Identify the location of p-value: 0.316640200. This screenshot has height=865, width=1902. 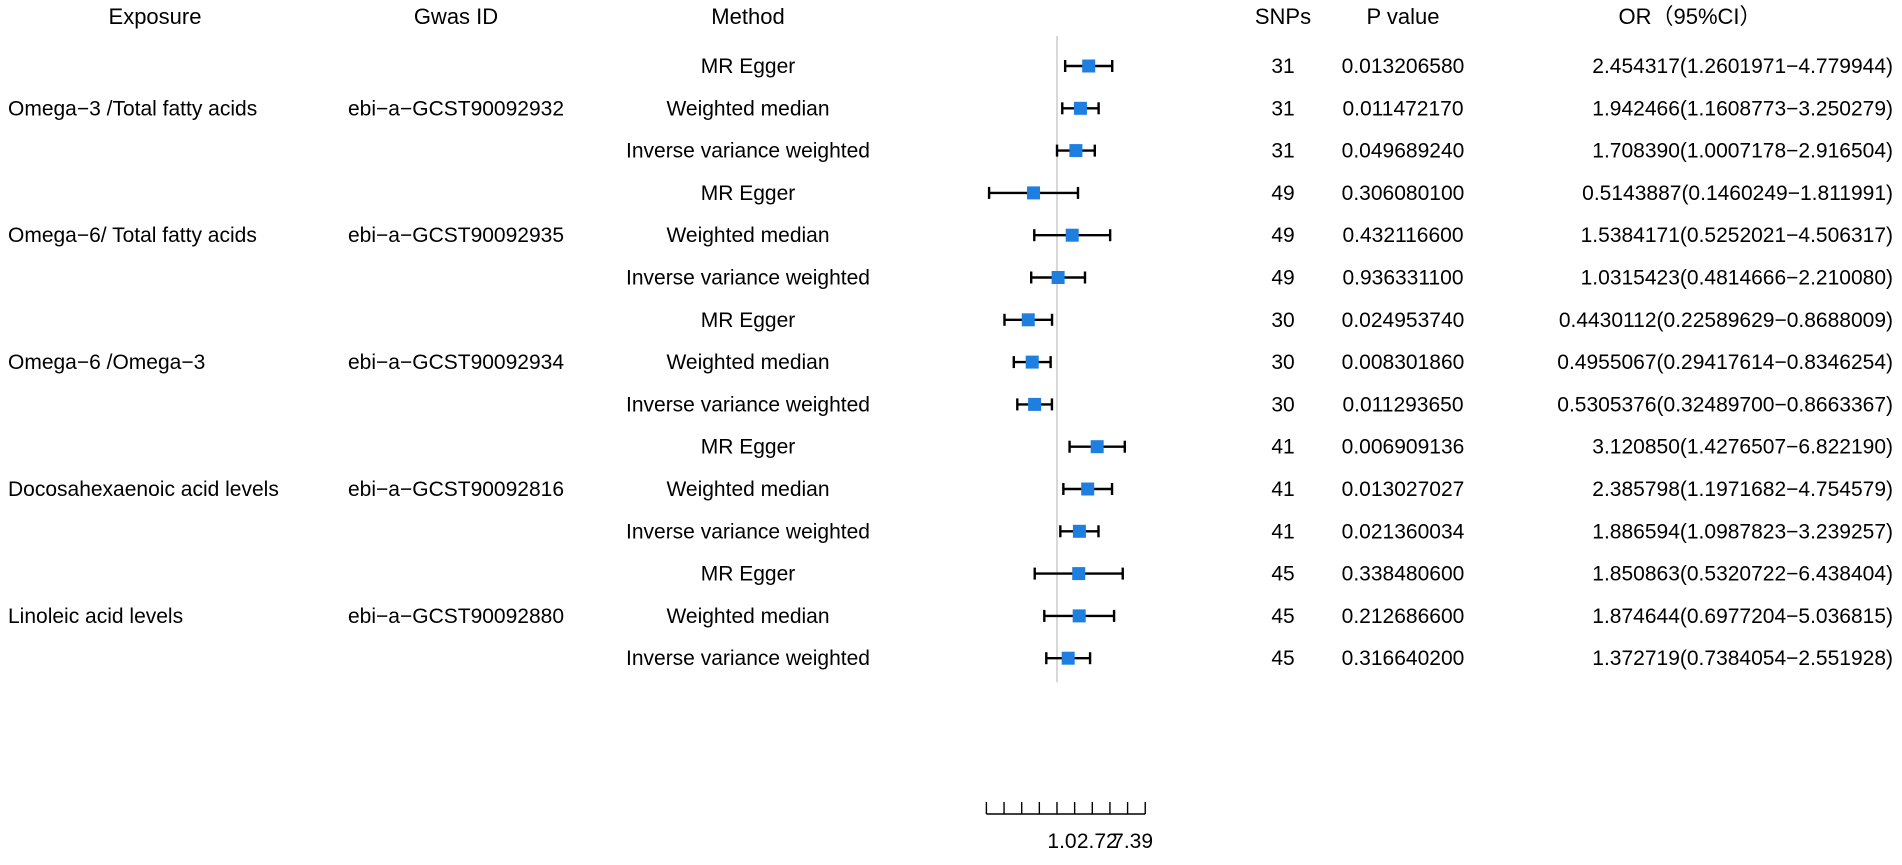
(1403, 658).